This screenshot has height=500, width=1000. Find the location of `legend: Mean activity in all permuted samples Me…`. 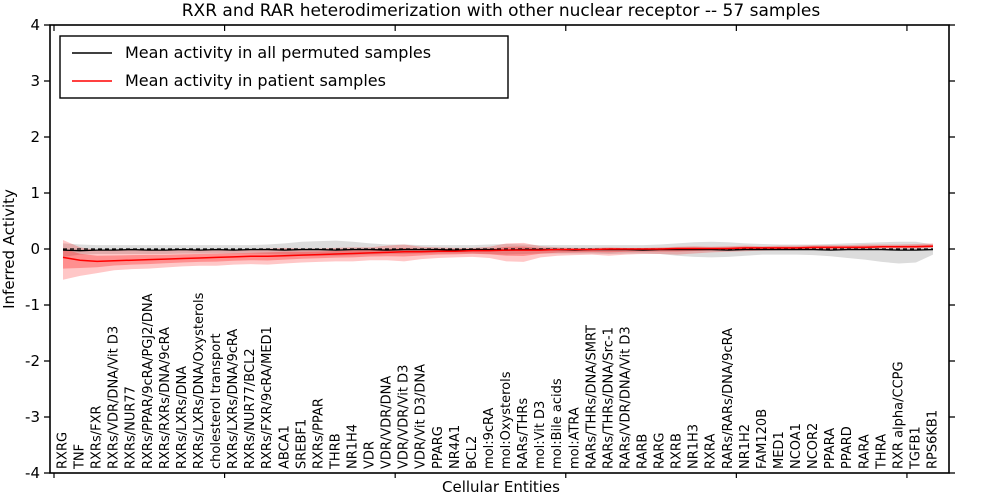

legend: Mean activity in all permuted samples Me… is located at coordinates (284, 67).